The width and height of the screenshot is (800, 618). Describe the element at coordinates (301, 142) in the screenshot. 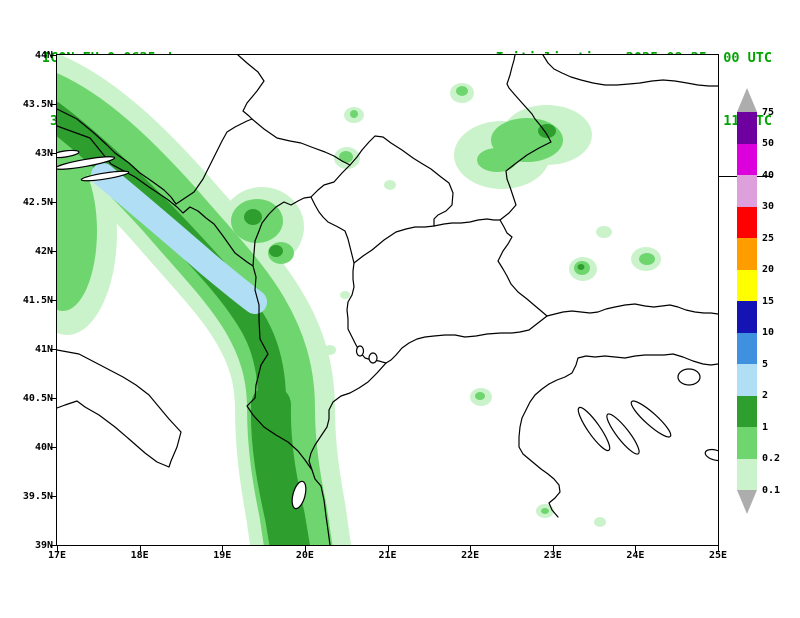

I see `border-rs-me` at that location.